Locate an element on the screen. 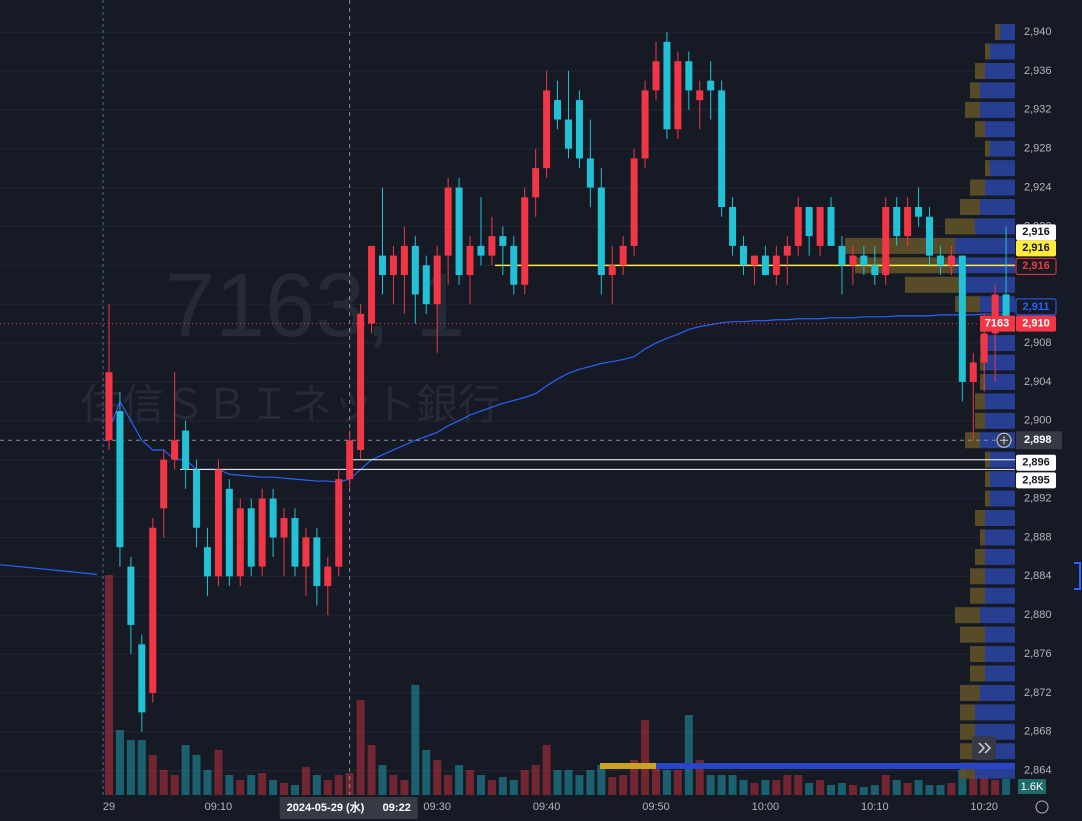  x-tick-label: 09:30 is located at coordinates (437, 807).